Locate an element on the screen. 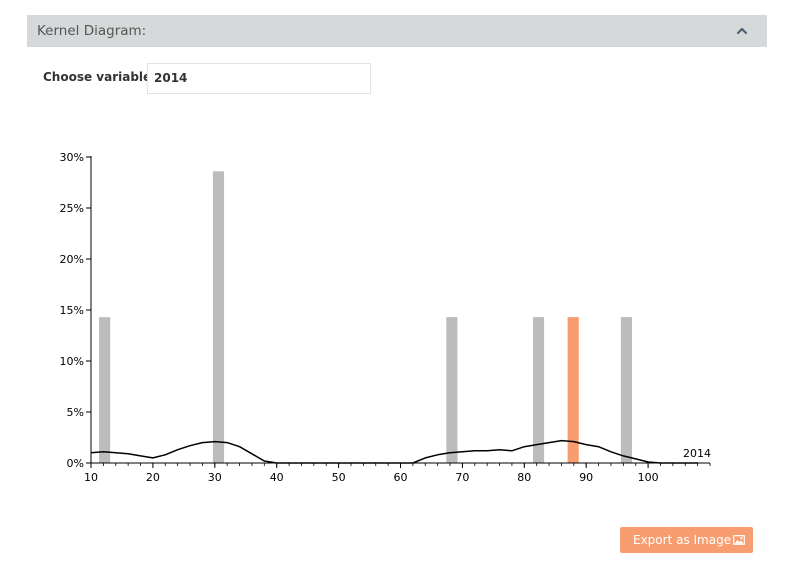 This screenshot has width=788, height=569. x-tick-label: 30 is located at coordinates (215, 477).